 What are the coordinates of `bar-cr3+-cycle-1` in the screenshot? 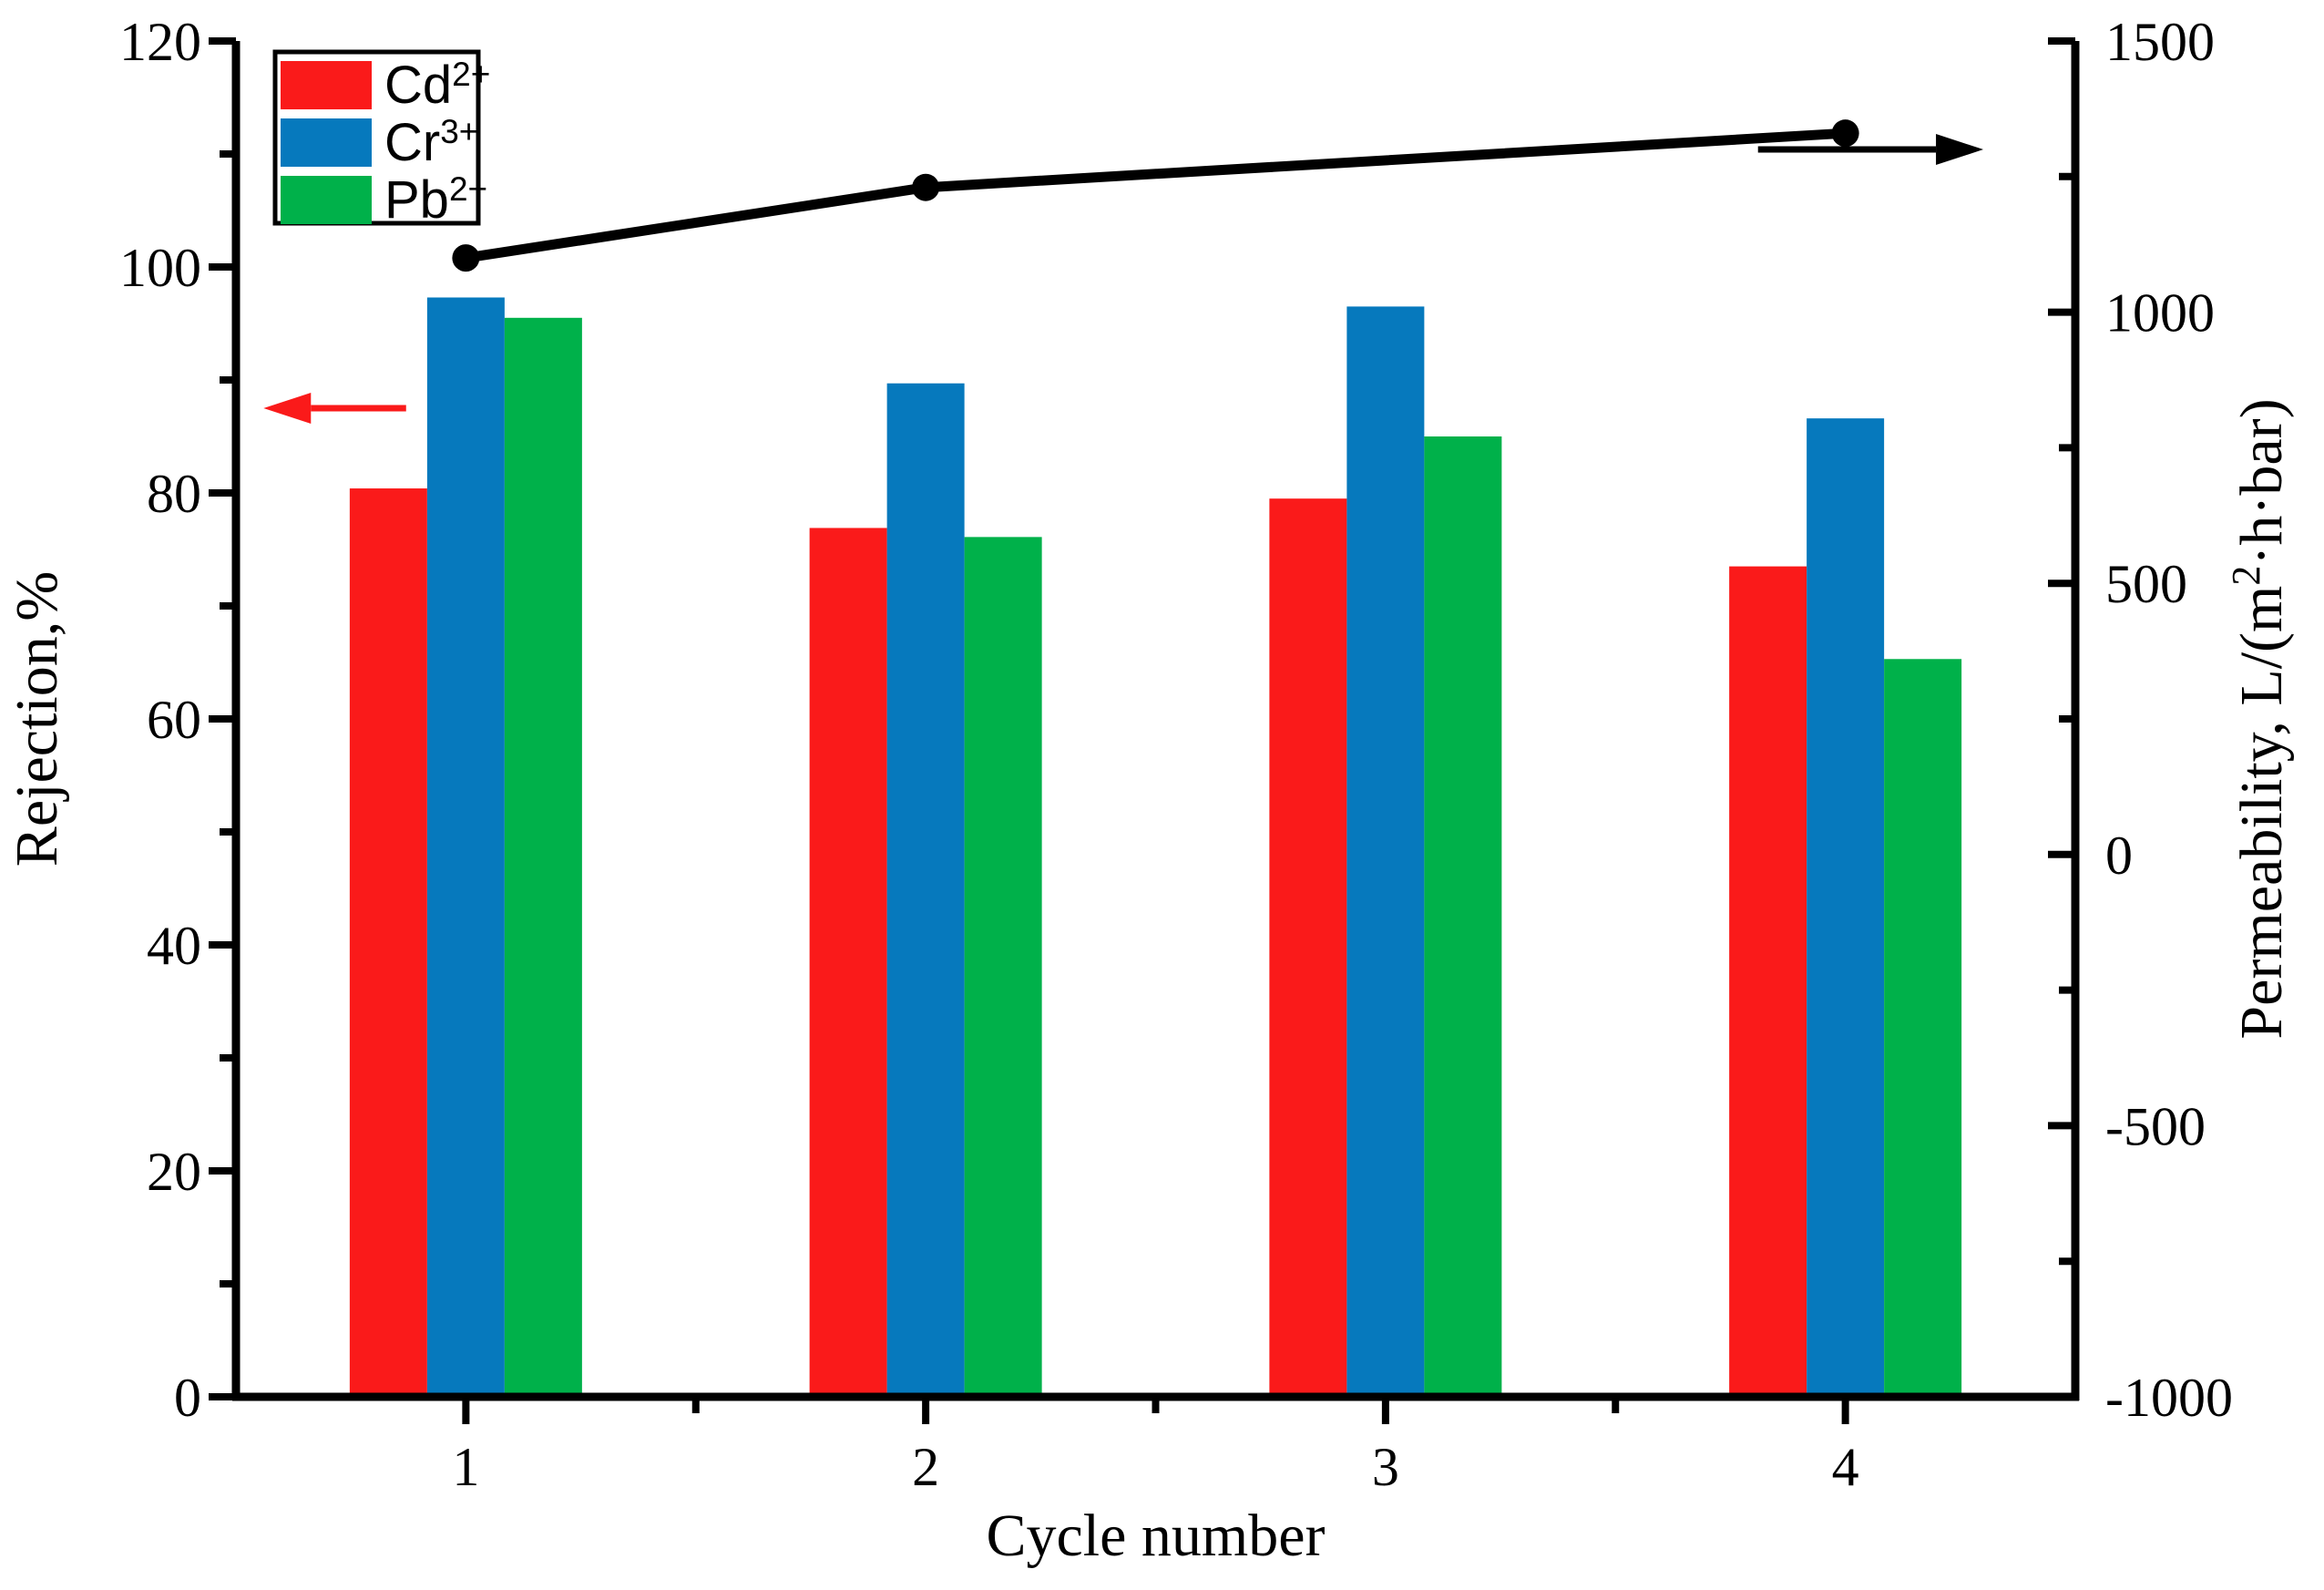 It's located at (466, 847).